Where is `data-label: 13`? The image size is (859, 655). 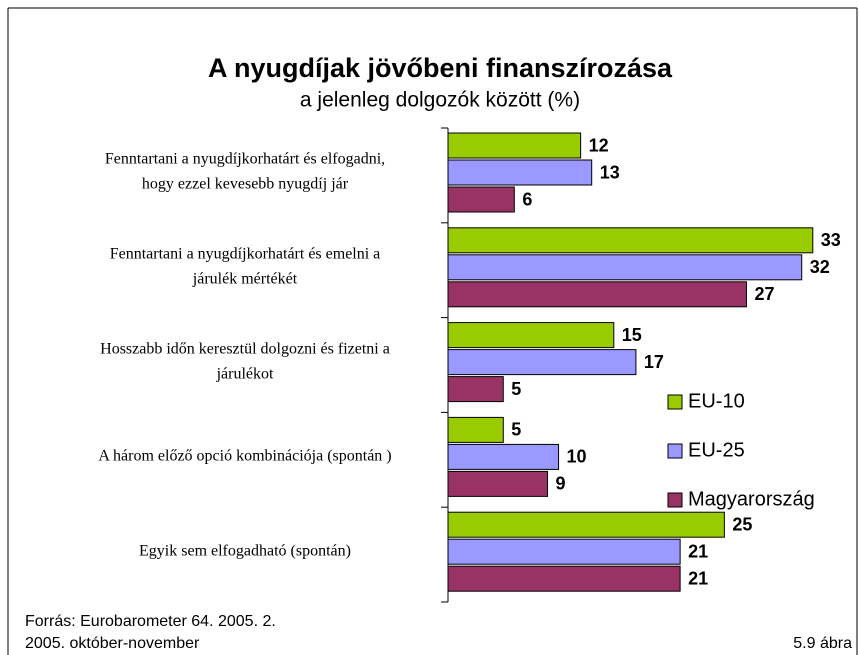 data-label: 13 is located at coordinates (610, 172).